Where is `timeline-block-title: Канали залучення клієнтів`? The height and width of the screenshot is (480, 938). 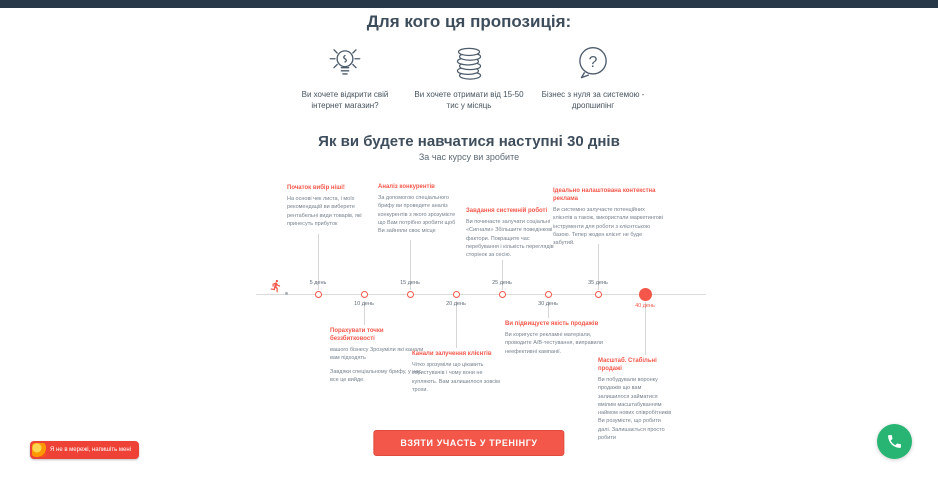
timeline-block-title: Канали залучення клієнтів is located at coordinates (452, 354).